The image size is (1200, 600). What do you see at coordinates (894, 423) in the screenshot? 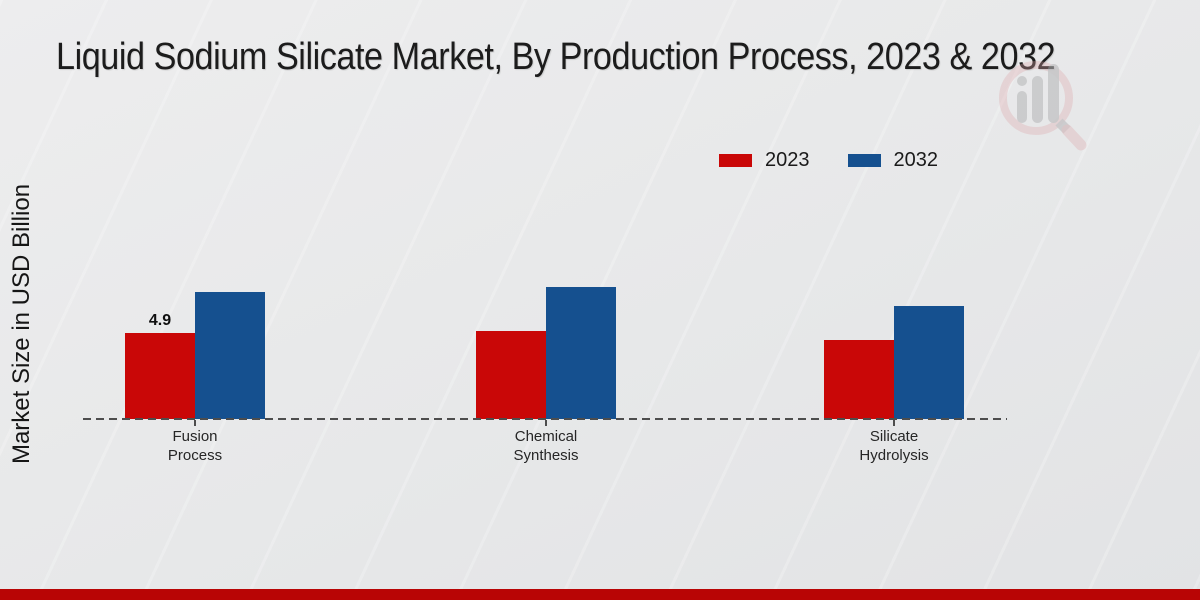
I see `x-axis-tick-silicate-hydrolysis` at bounding box center [894, 423].